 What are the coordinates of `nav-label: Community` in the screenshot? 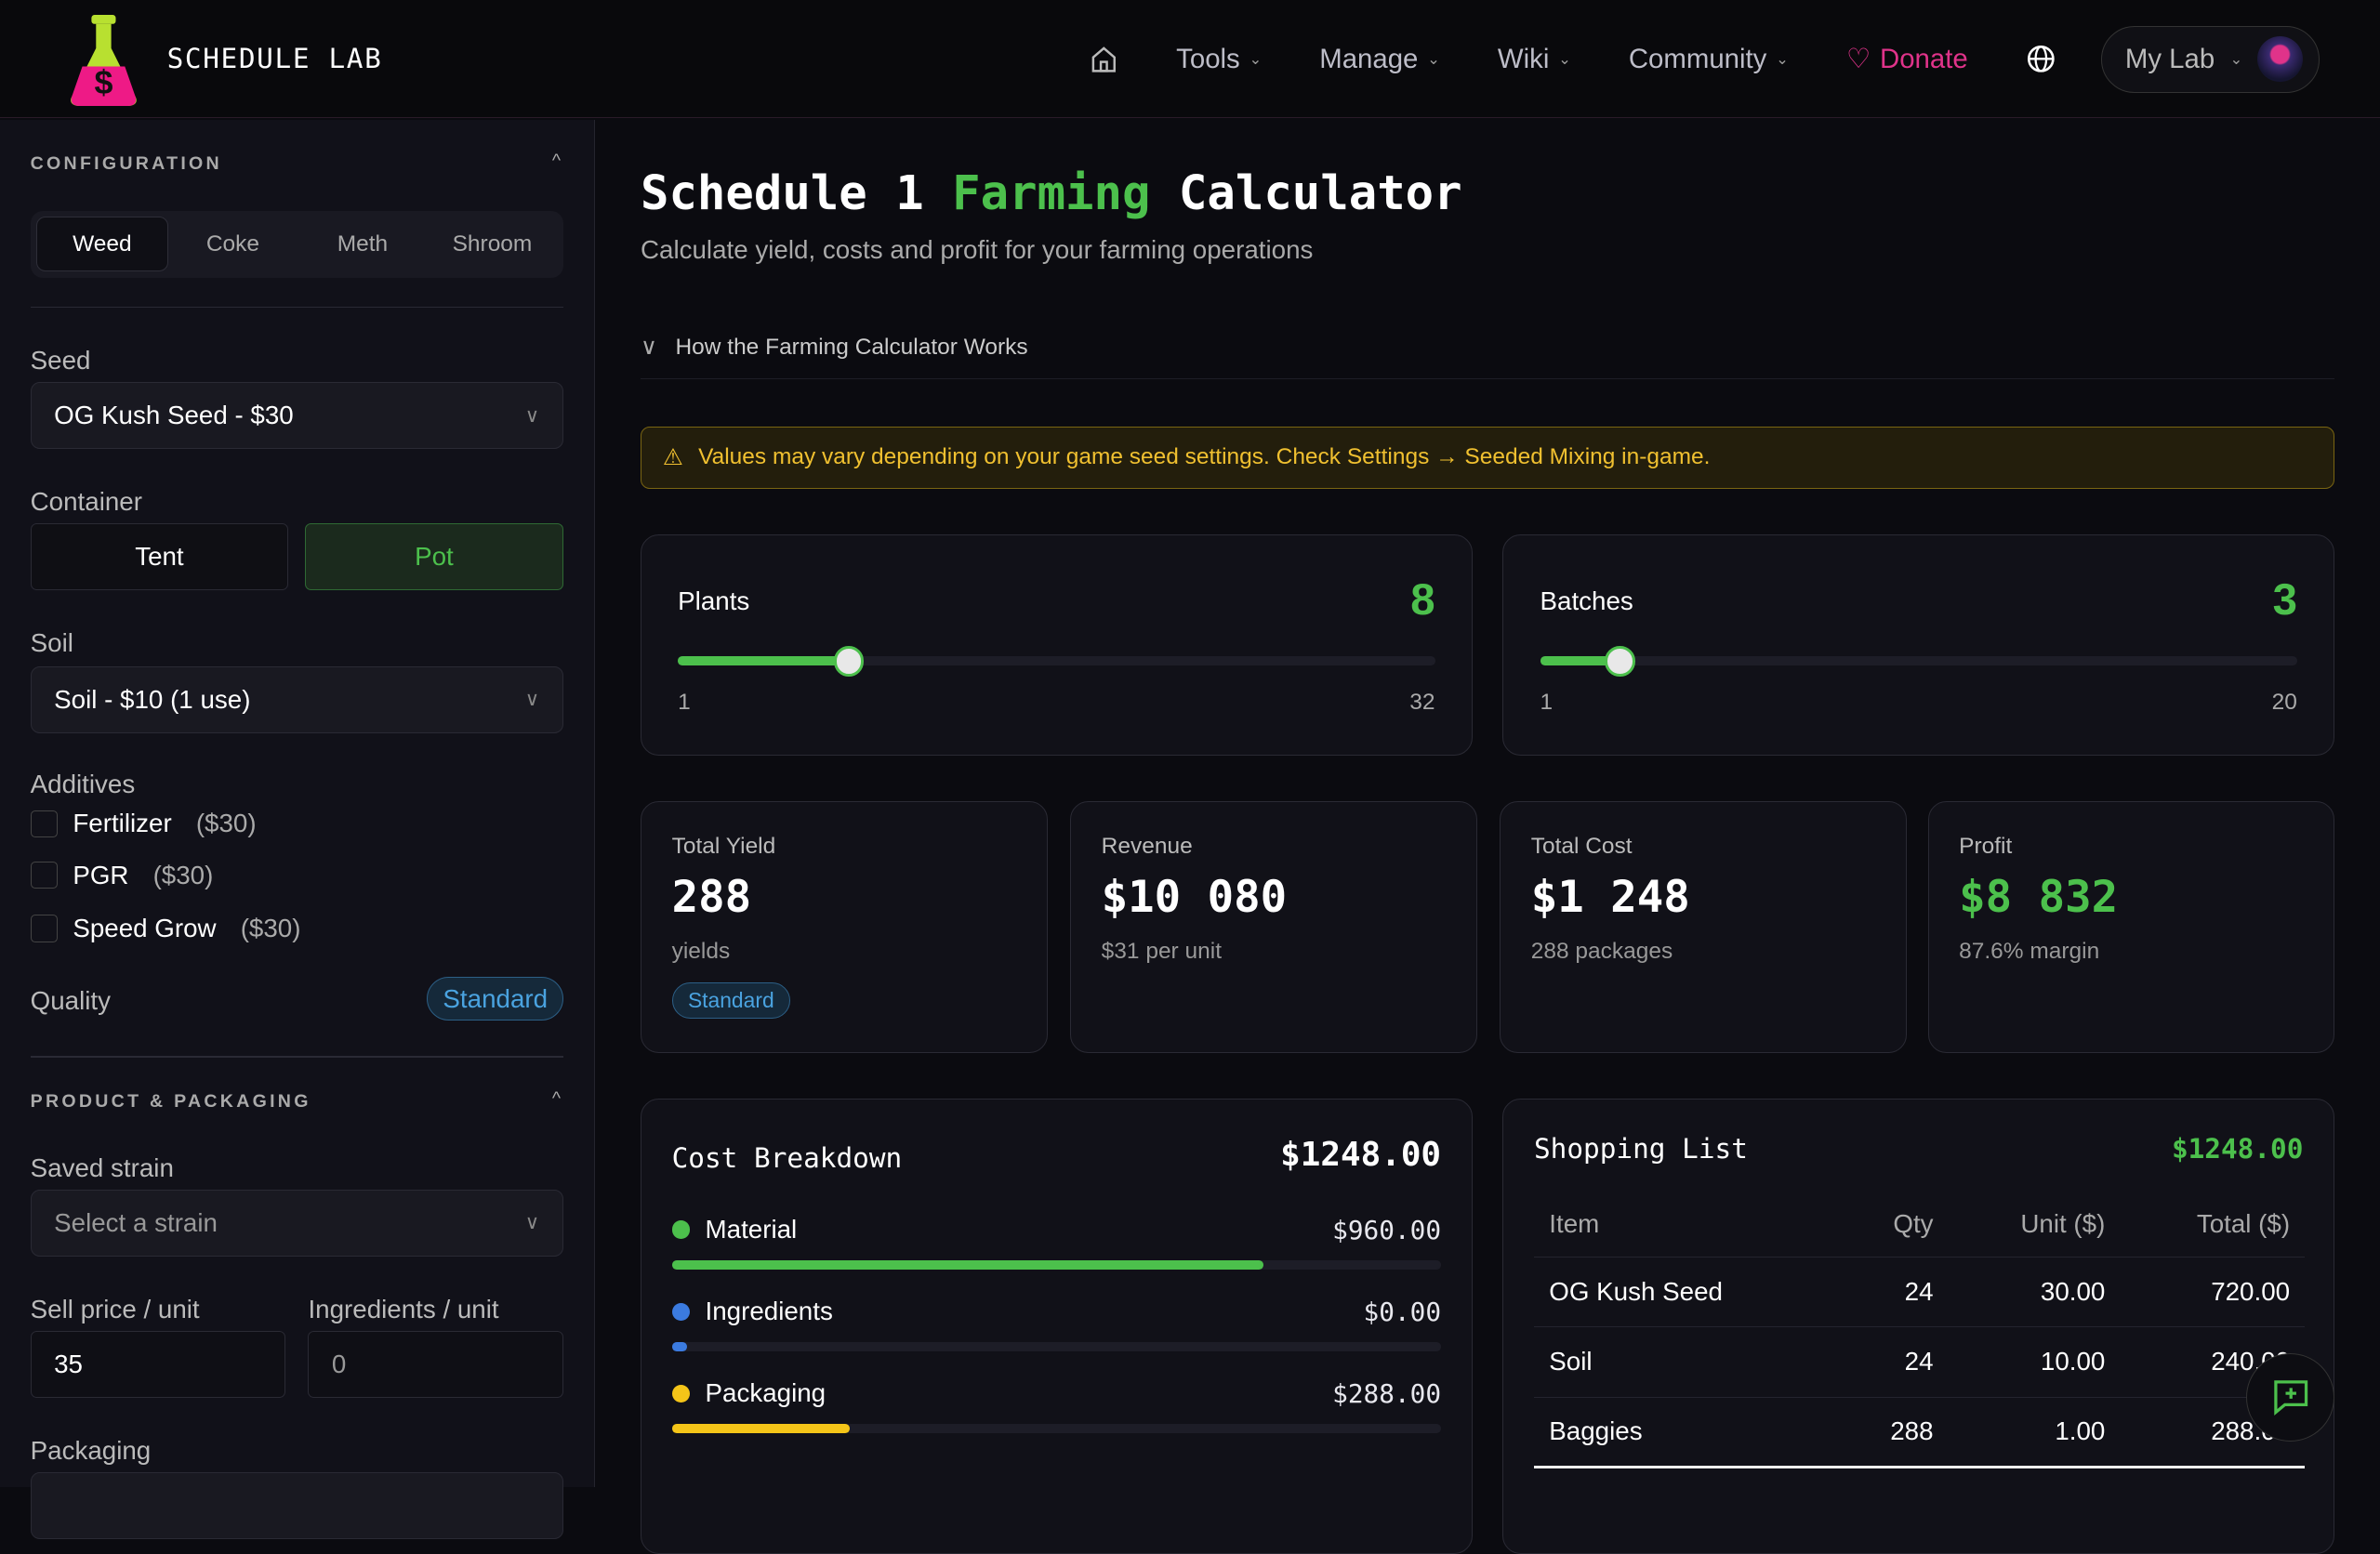 It's located at (1697, 58).